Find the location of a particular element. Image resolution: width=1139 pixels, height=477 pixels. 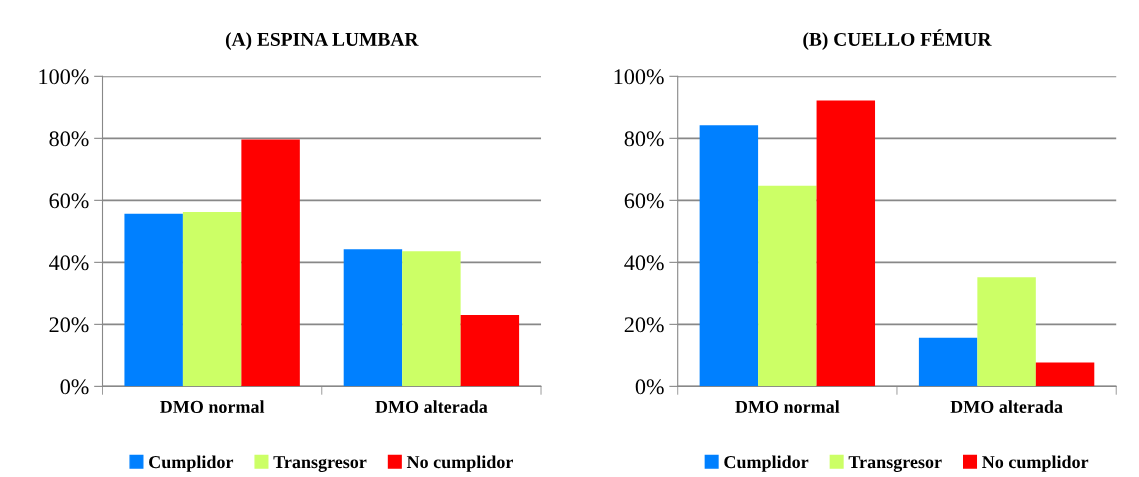

chart-title: (A) ESPINA LUMBAR is located at coordinates (322, 41).